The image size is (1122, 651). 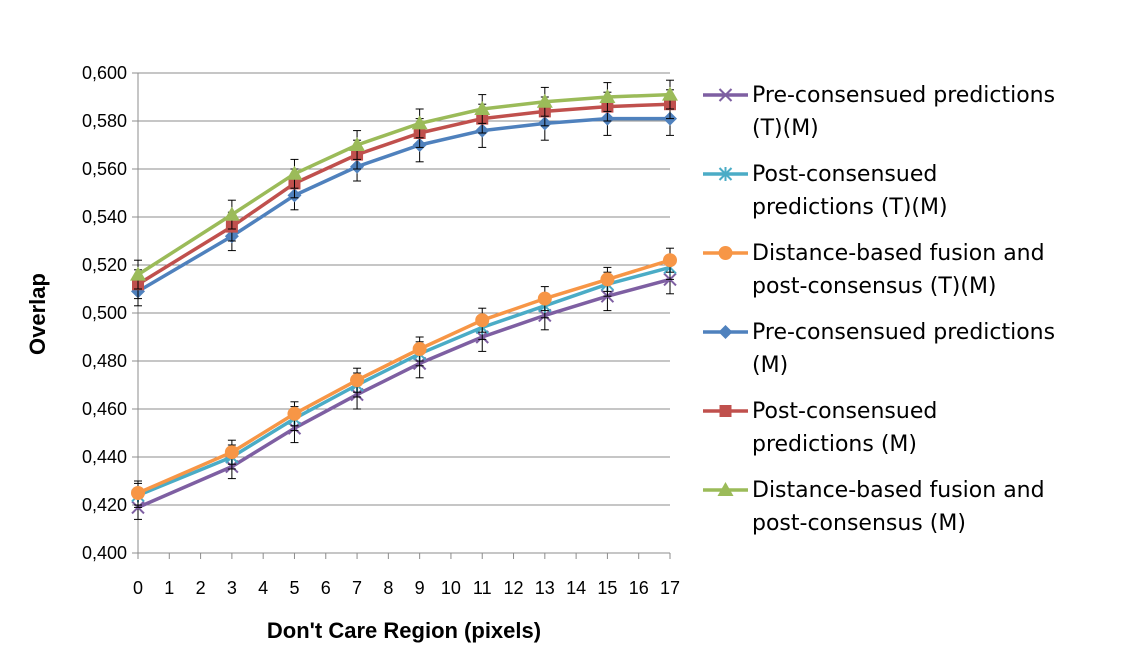 I want to click on y-tick-label: 0,540, so click(x=104, y=217).